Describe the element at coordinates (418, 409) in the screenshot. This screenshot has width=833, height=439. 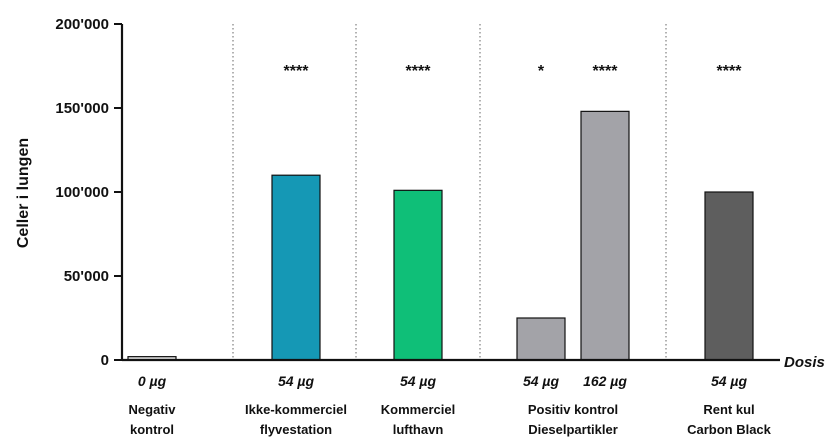
I see `group-label-line1: Kommerciel` at that location.